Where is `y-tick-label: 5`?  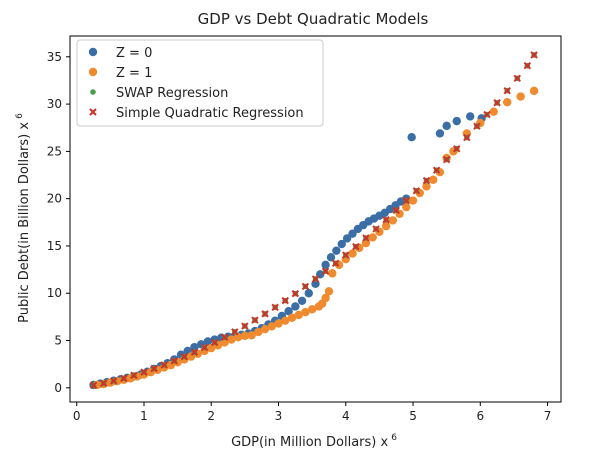
y-tick-label: 5 is located at coordinates (58, 341).